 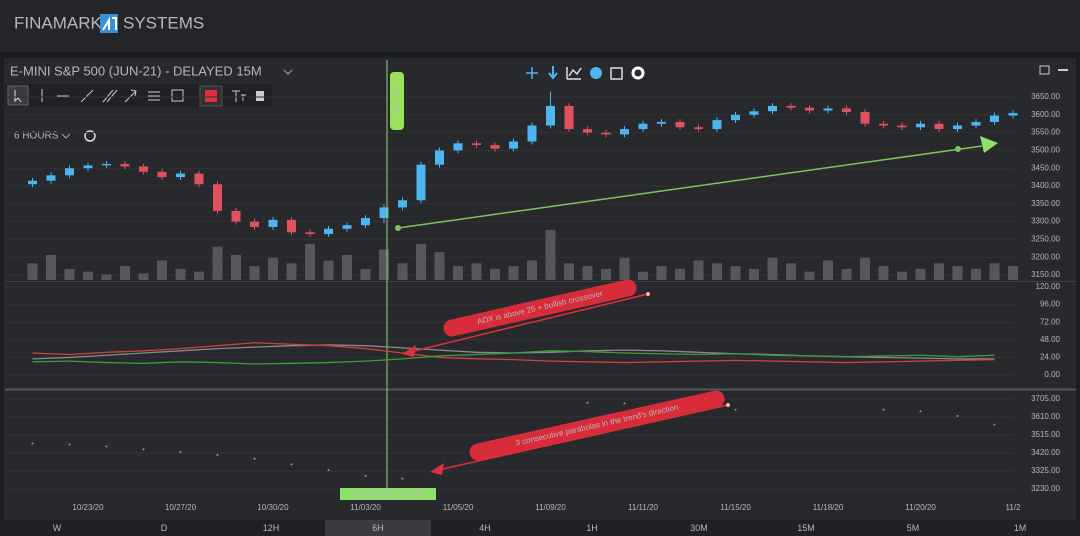 I want to click on x-tick-label: 10/27/20, so click(x=181, y=507).